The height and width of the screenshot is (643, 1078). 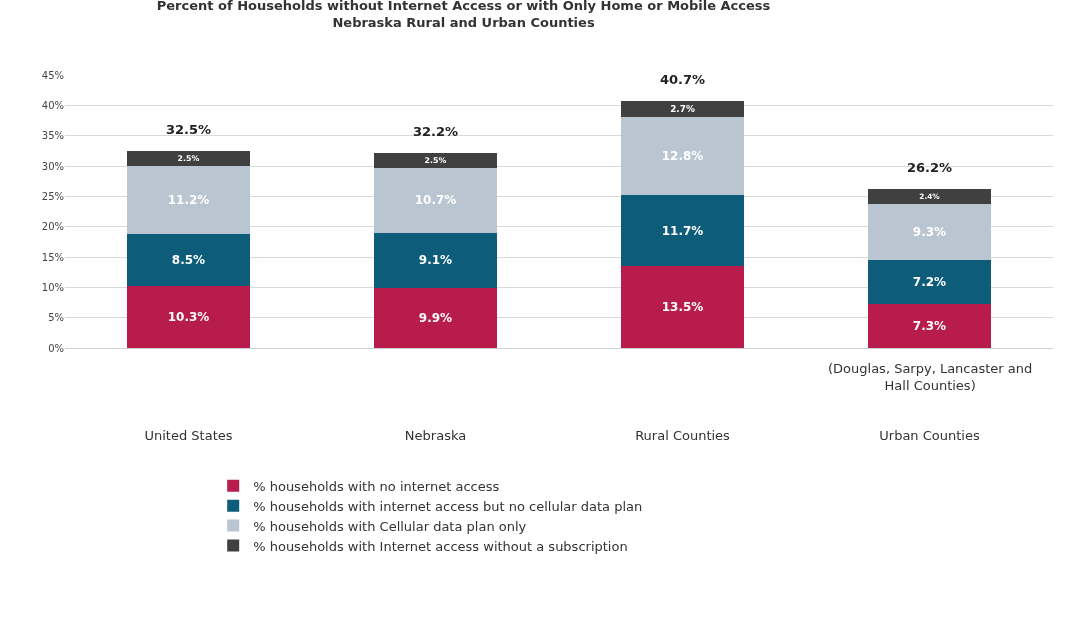 What do you see at coordinates (188, 435) in the screenshot?
I see `x-tick-label: United States` at bounding box center [188, 435].